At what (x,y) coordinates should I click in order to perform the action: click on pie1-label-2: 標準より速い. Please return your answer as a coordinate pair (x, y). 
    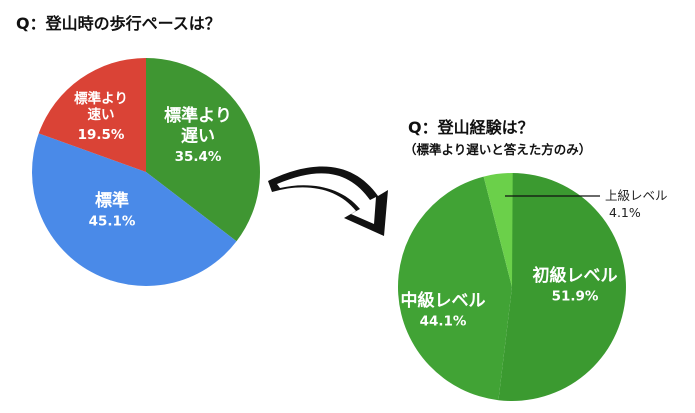
    Looking at the image, I should click on (101, 106).